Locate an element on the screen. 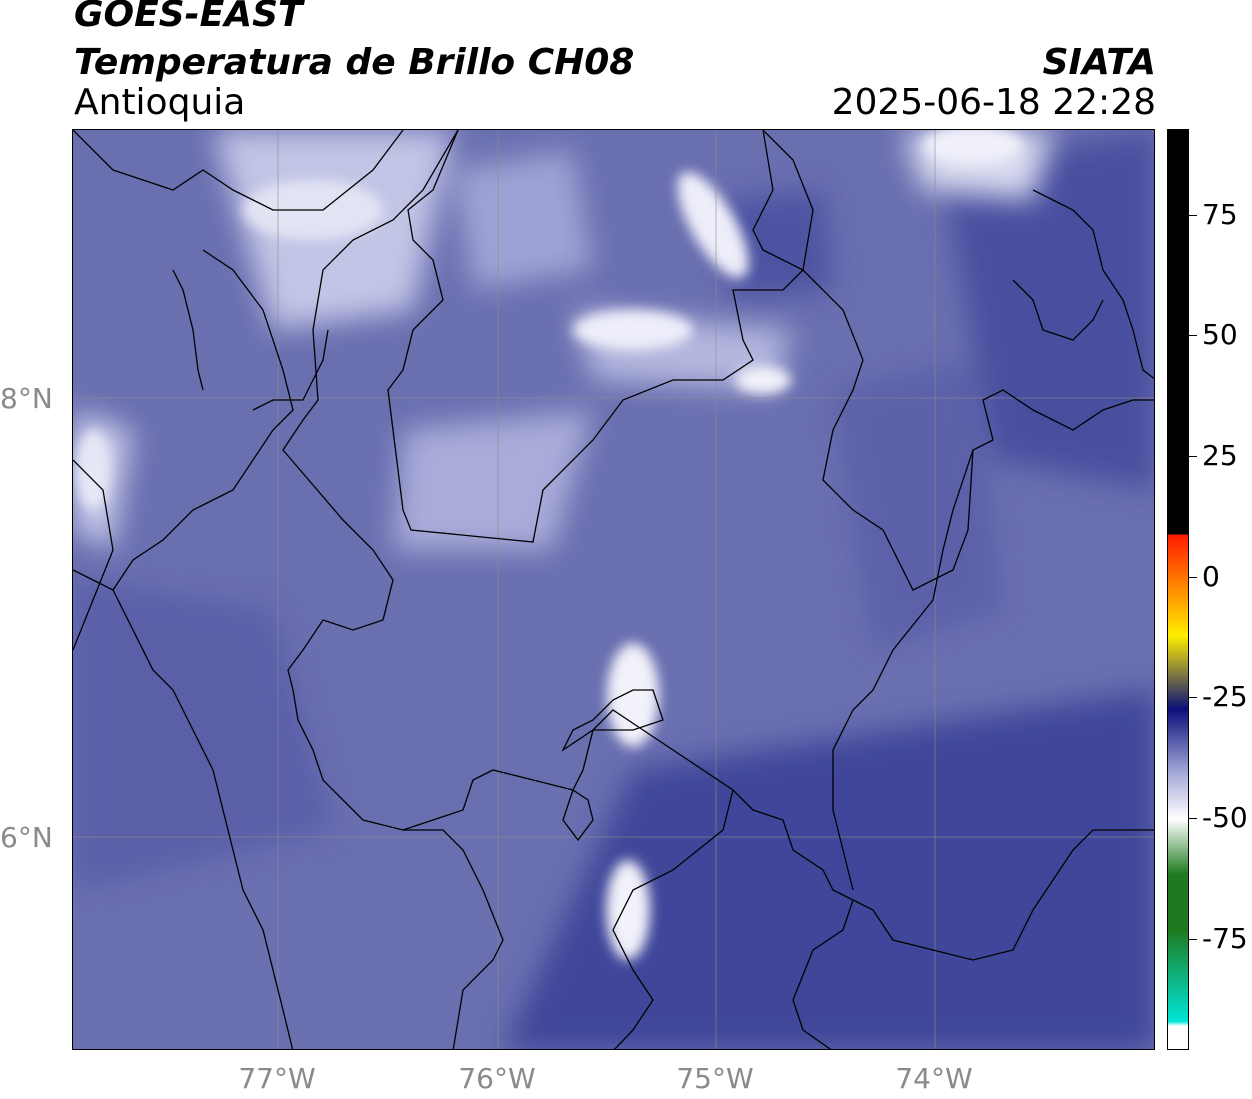 The width and height of the screenshot is (1252, 1099). lat-label-6n: 6°N is located at coordinates (26, 837).